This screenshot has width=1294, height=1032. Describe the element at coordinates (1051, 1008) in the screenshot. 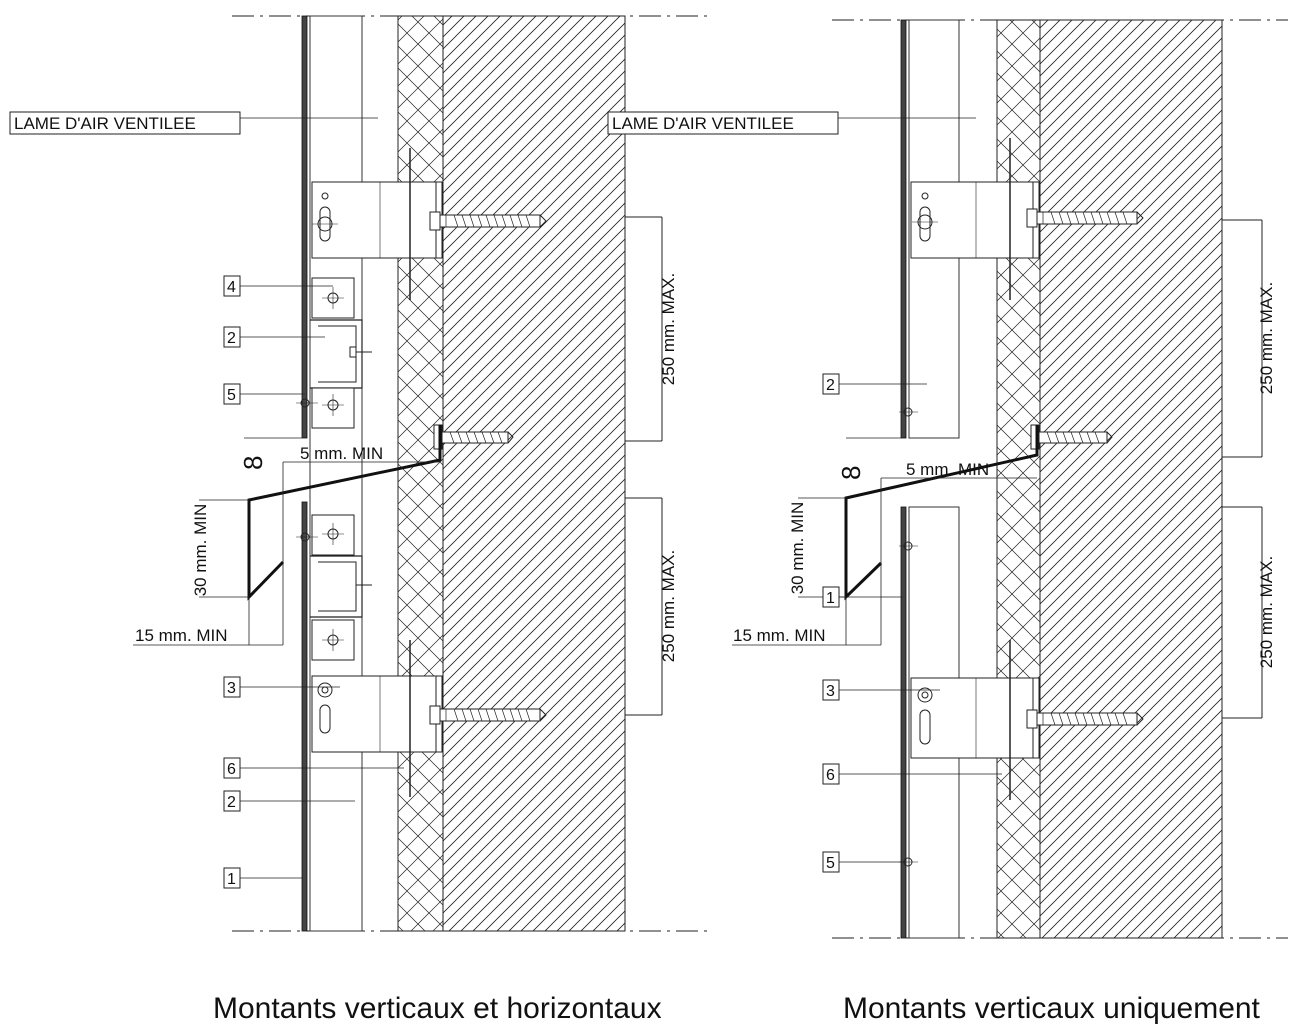

I see `caption-right: Montants verticaux uniquement` at that location.